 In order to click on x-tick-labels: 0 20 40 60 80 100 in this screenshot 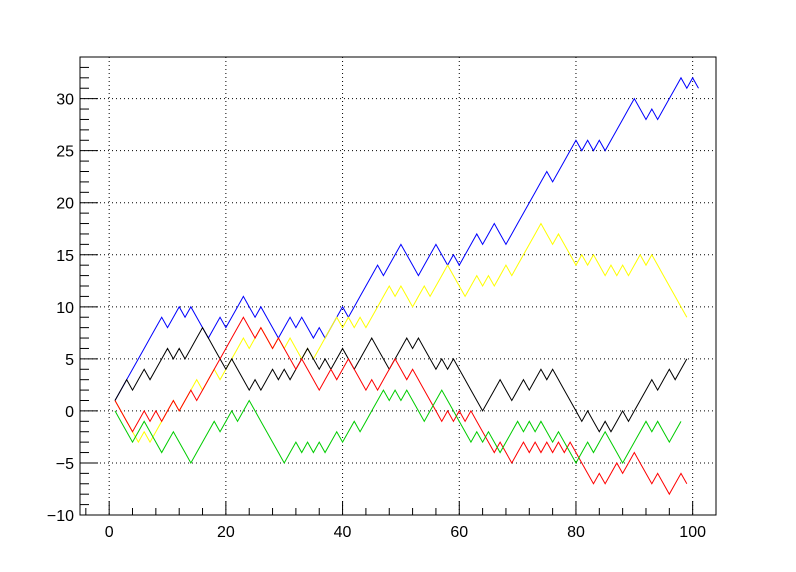, I will do `click(405, 532)`.